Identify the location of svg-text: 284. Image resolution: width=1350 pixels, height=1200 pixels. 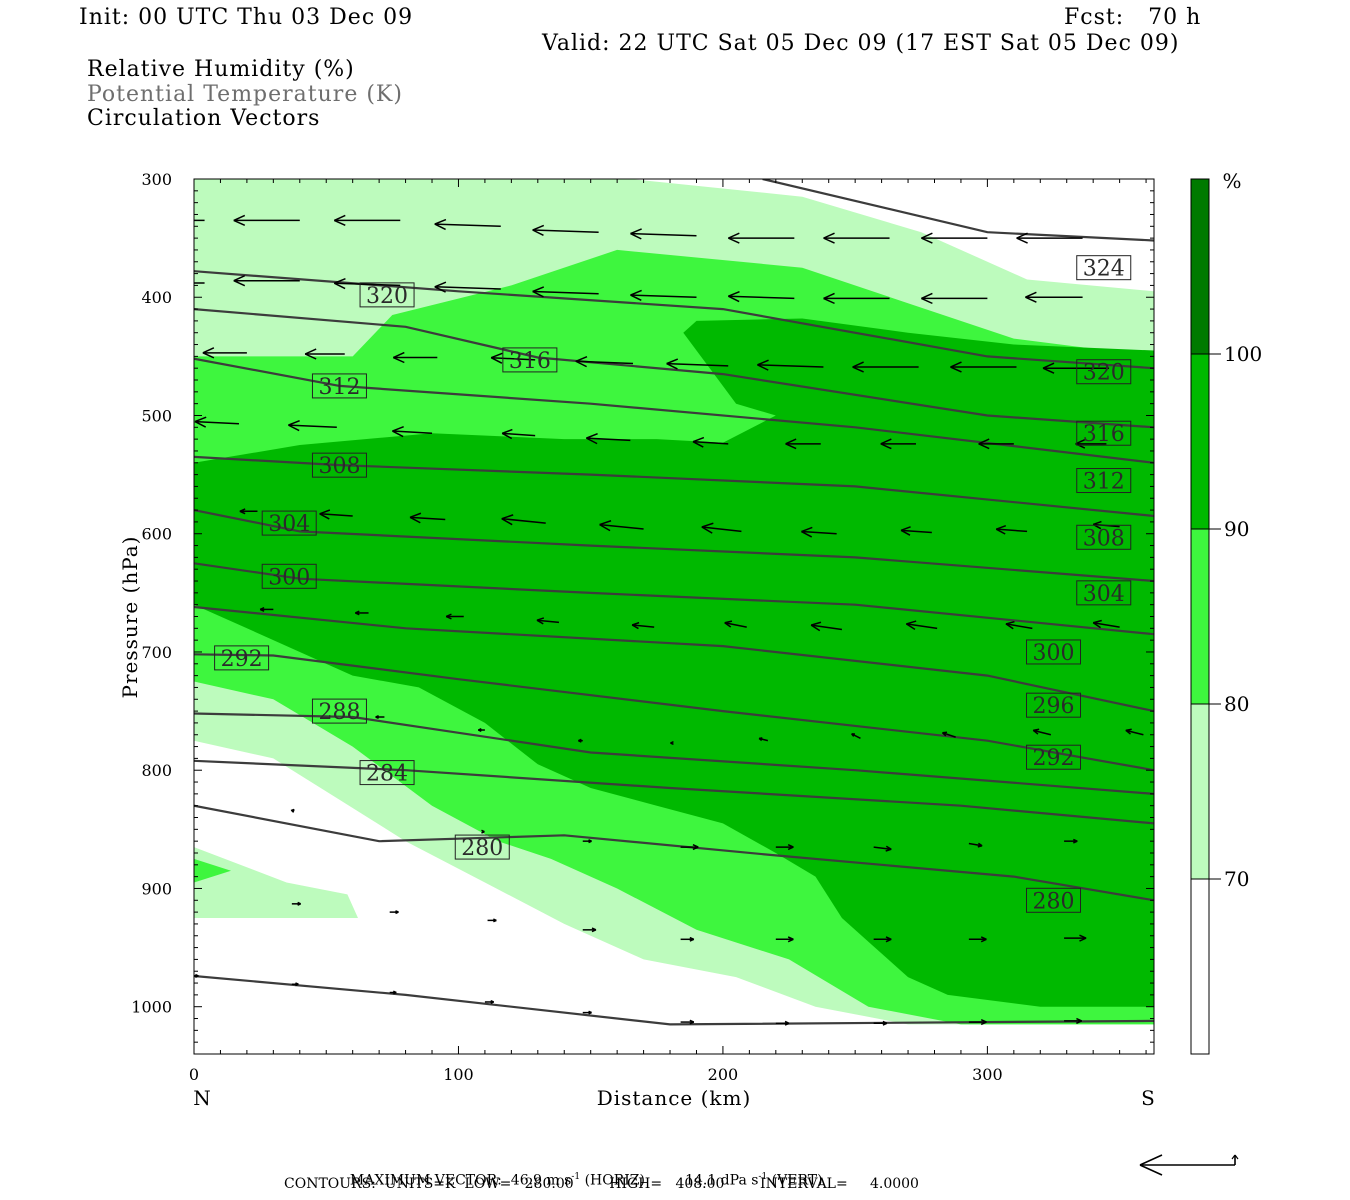
(387, 774).